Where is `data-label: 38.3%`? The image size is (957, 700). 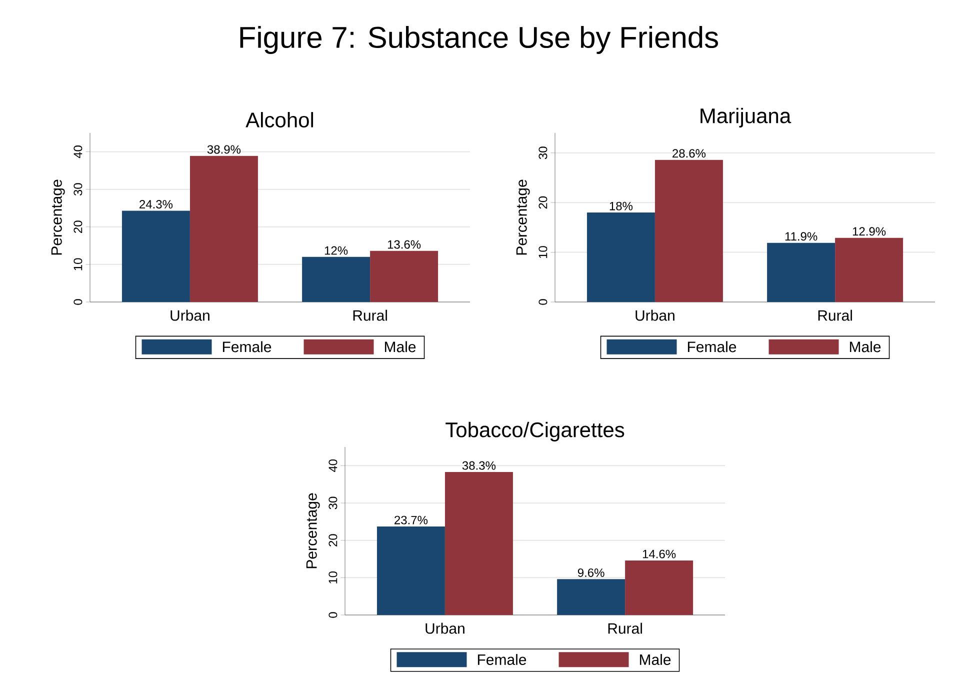 data-label: 38.3% is located at coordinates (479, 465).